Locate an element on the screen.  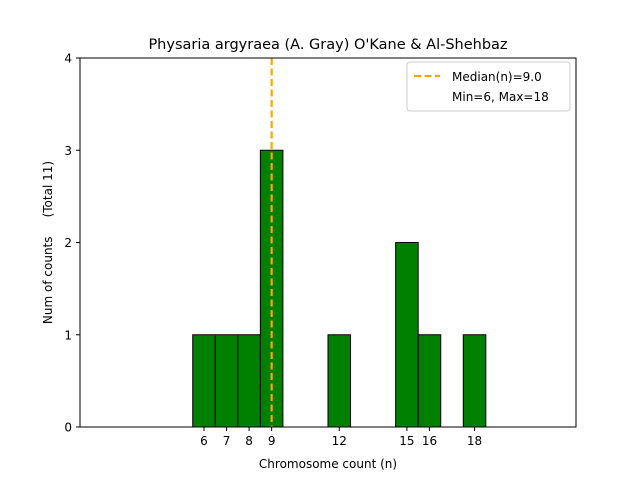
x-tick-label-9: 9 is located at coordinates (272, 441).